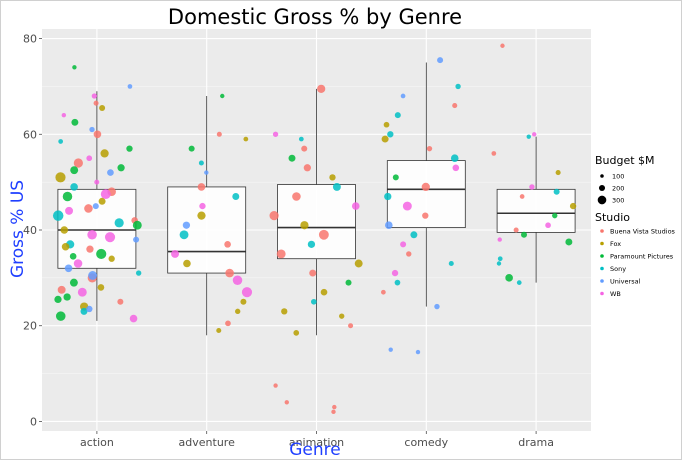 This screenshot has width=682, height=463. What do you see at coordinates (625, 282) in the screenshot?
I see `color-legend-label: Universal` at bounding box center [625, 282].